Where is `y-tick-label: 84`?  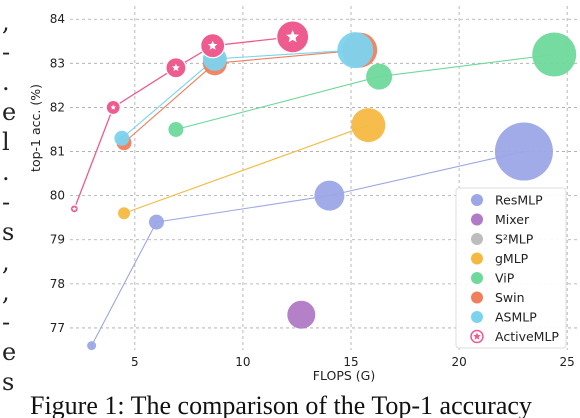 y-tick-label: 84 is located at coordinates (57, 19).